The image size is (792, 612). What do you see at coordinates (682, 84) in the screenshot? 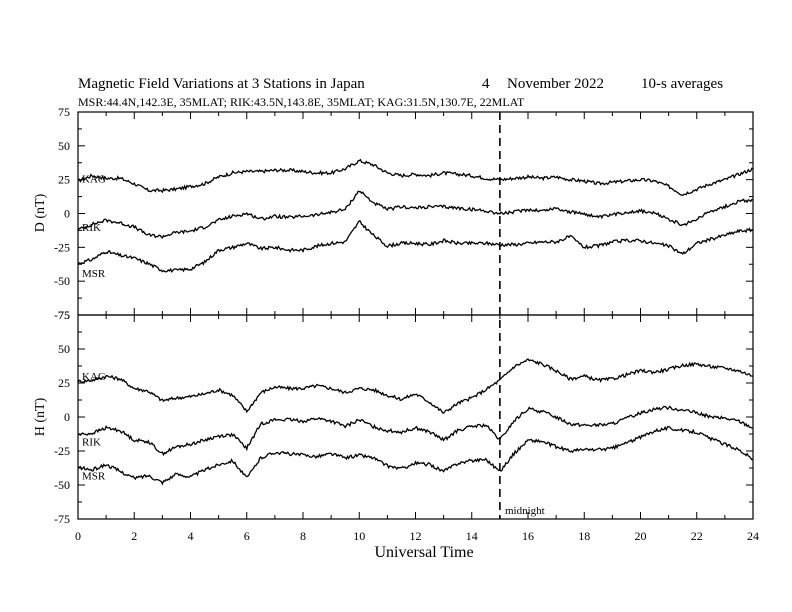
I see `averaging-note: 10-s averages` at bounding box center [682, 84].